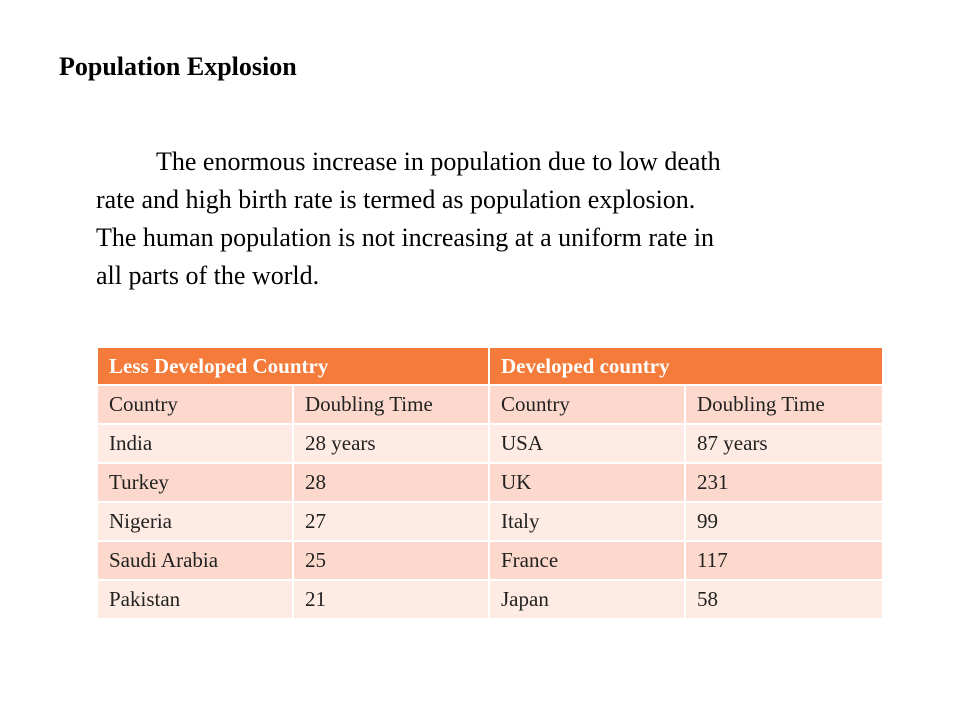 This screenshot has width=960, height=720. What do you see at coordinates (195, 599) in the screenshot?
I see `table-cell: Pakistan` at bounding box center [195, 599].